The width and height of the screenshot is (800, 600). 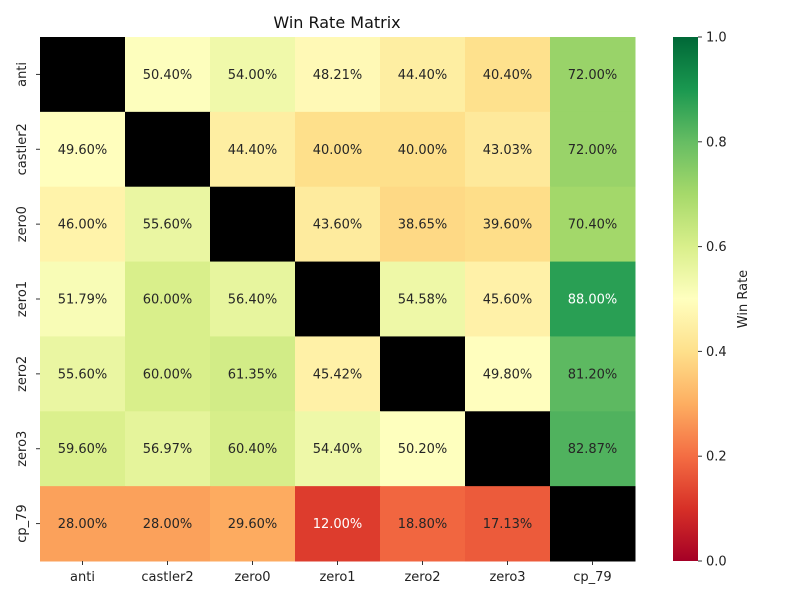 I want to click on column-tick-labels: anti castler2 zero0 zero1 zero2 zero3 cp_79, so click(x=341, y=573).